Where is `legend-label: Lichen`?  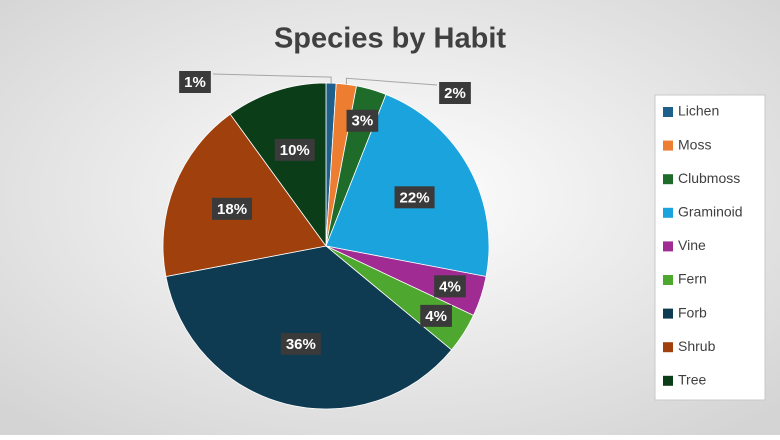
legend-label: Lichen is located at coordinates (698, 111).